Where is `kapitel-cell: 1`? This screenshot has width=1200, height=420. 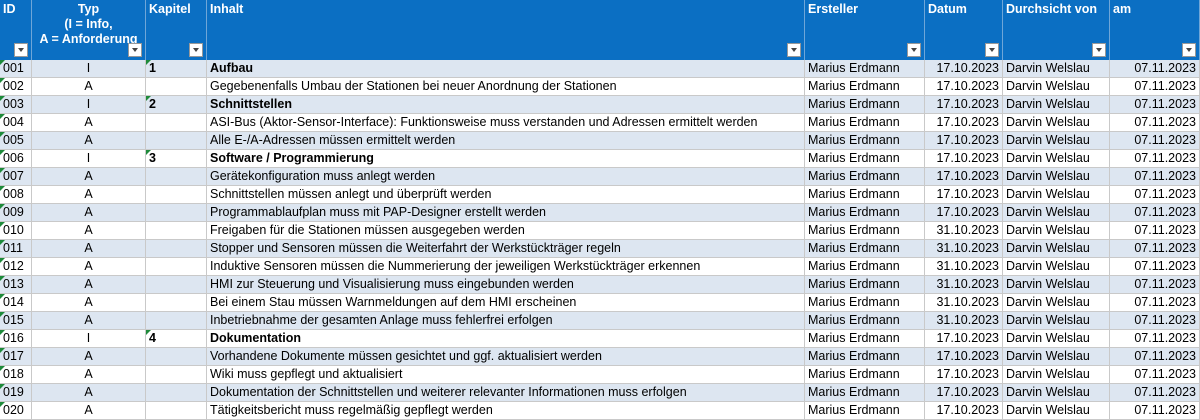
kapitel-cell: 1 is located at coordinates (176, 69).